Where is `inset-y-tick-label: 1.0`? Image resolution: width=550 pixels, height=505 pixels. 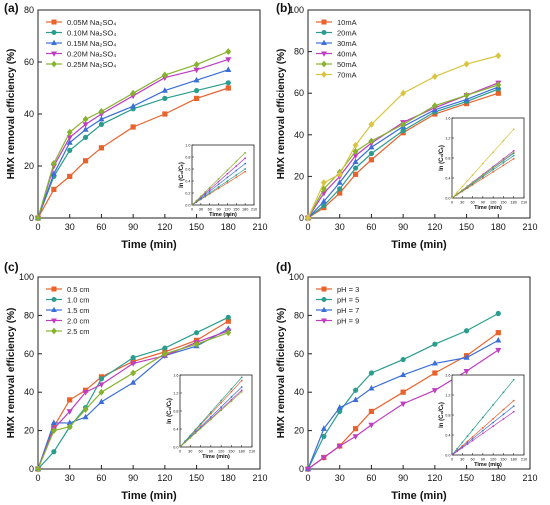 inset-y-tick-label: 1.0 is located at coordinates (187, 146).